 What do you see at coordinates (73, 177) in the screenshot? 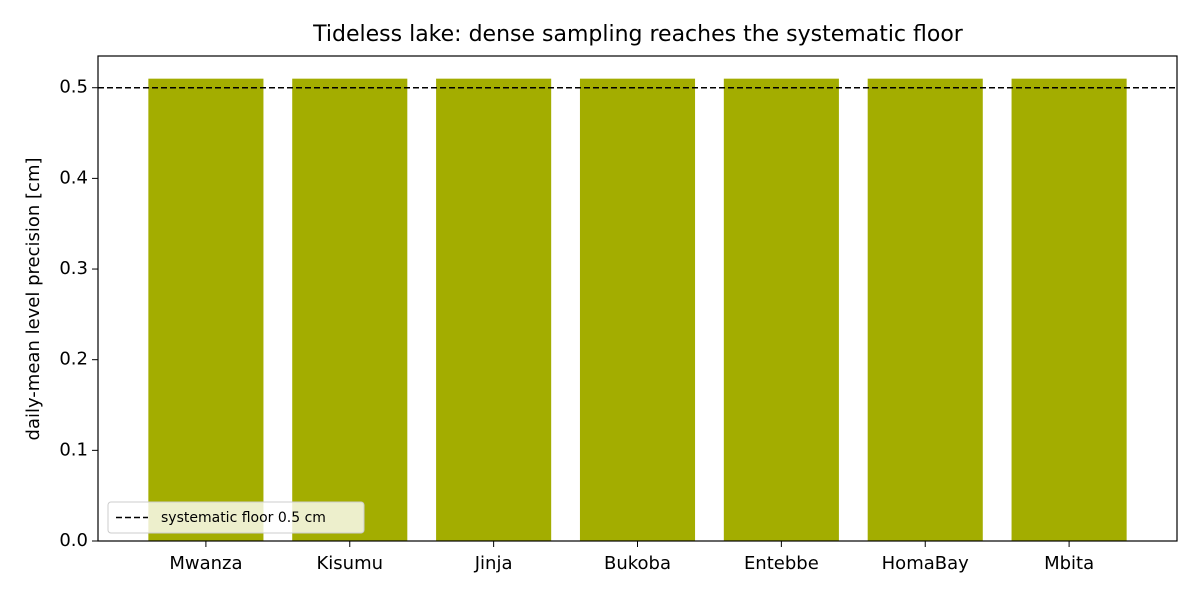
I see `y-tick-label: 0.4` at bounding box center [73, 177].